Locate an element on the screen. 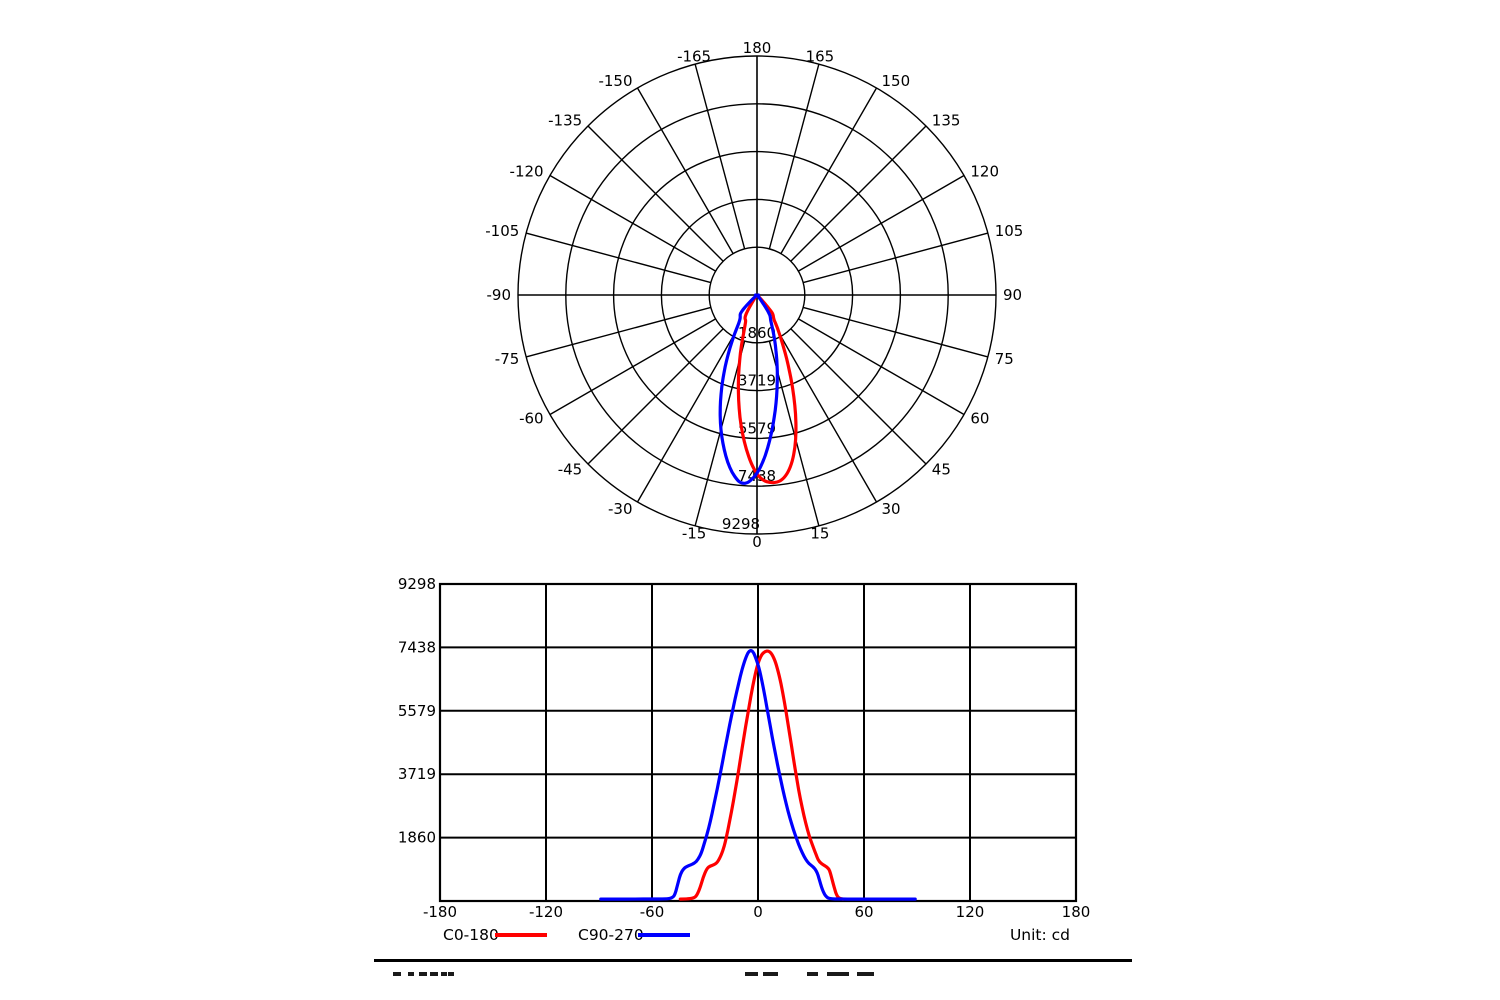 Image resolution: width=1500 pixels, height=1000 pixels. polar-angle-tick-label: 15 is located at coordinates (819, 534).